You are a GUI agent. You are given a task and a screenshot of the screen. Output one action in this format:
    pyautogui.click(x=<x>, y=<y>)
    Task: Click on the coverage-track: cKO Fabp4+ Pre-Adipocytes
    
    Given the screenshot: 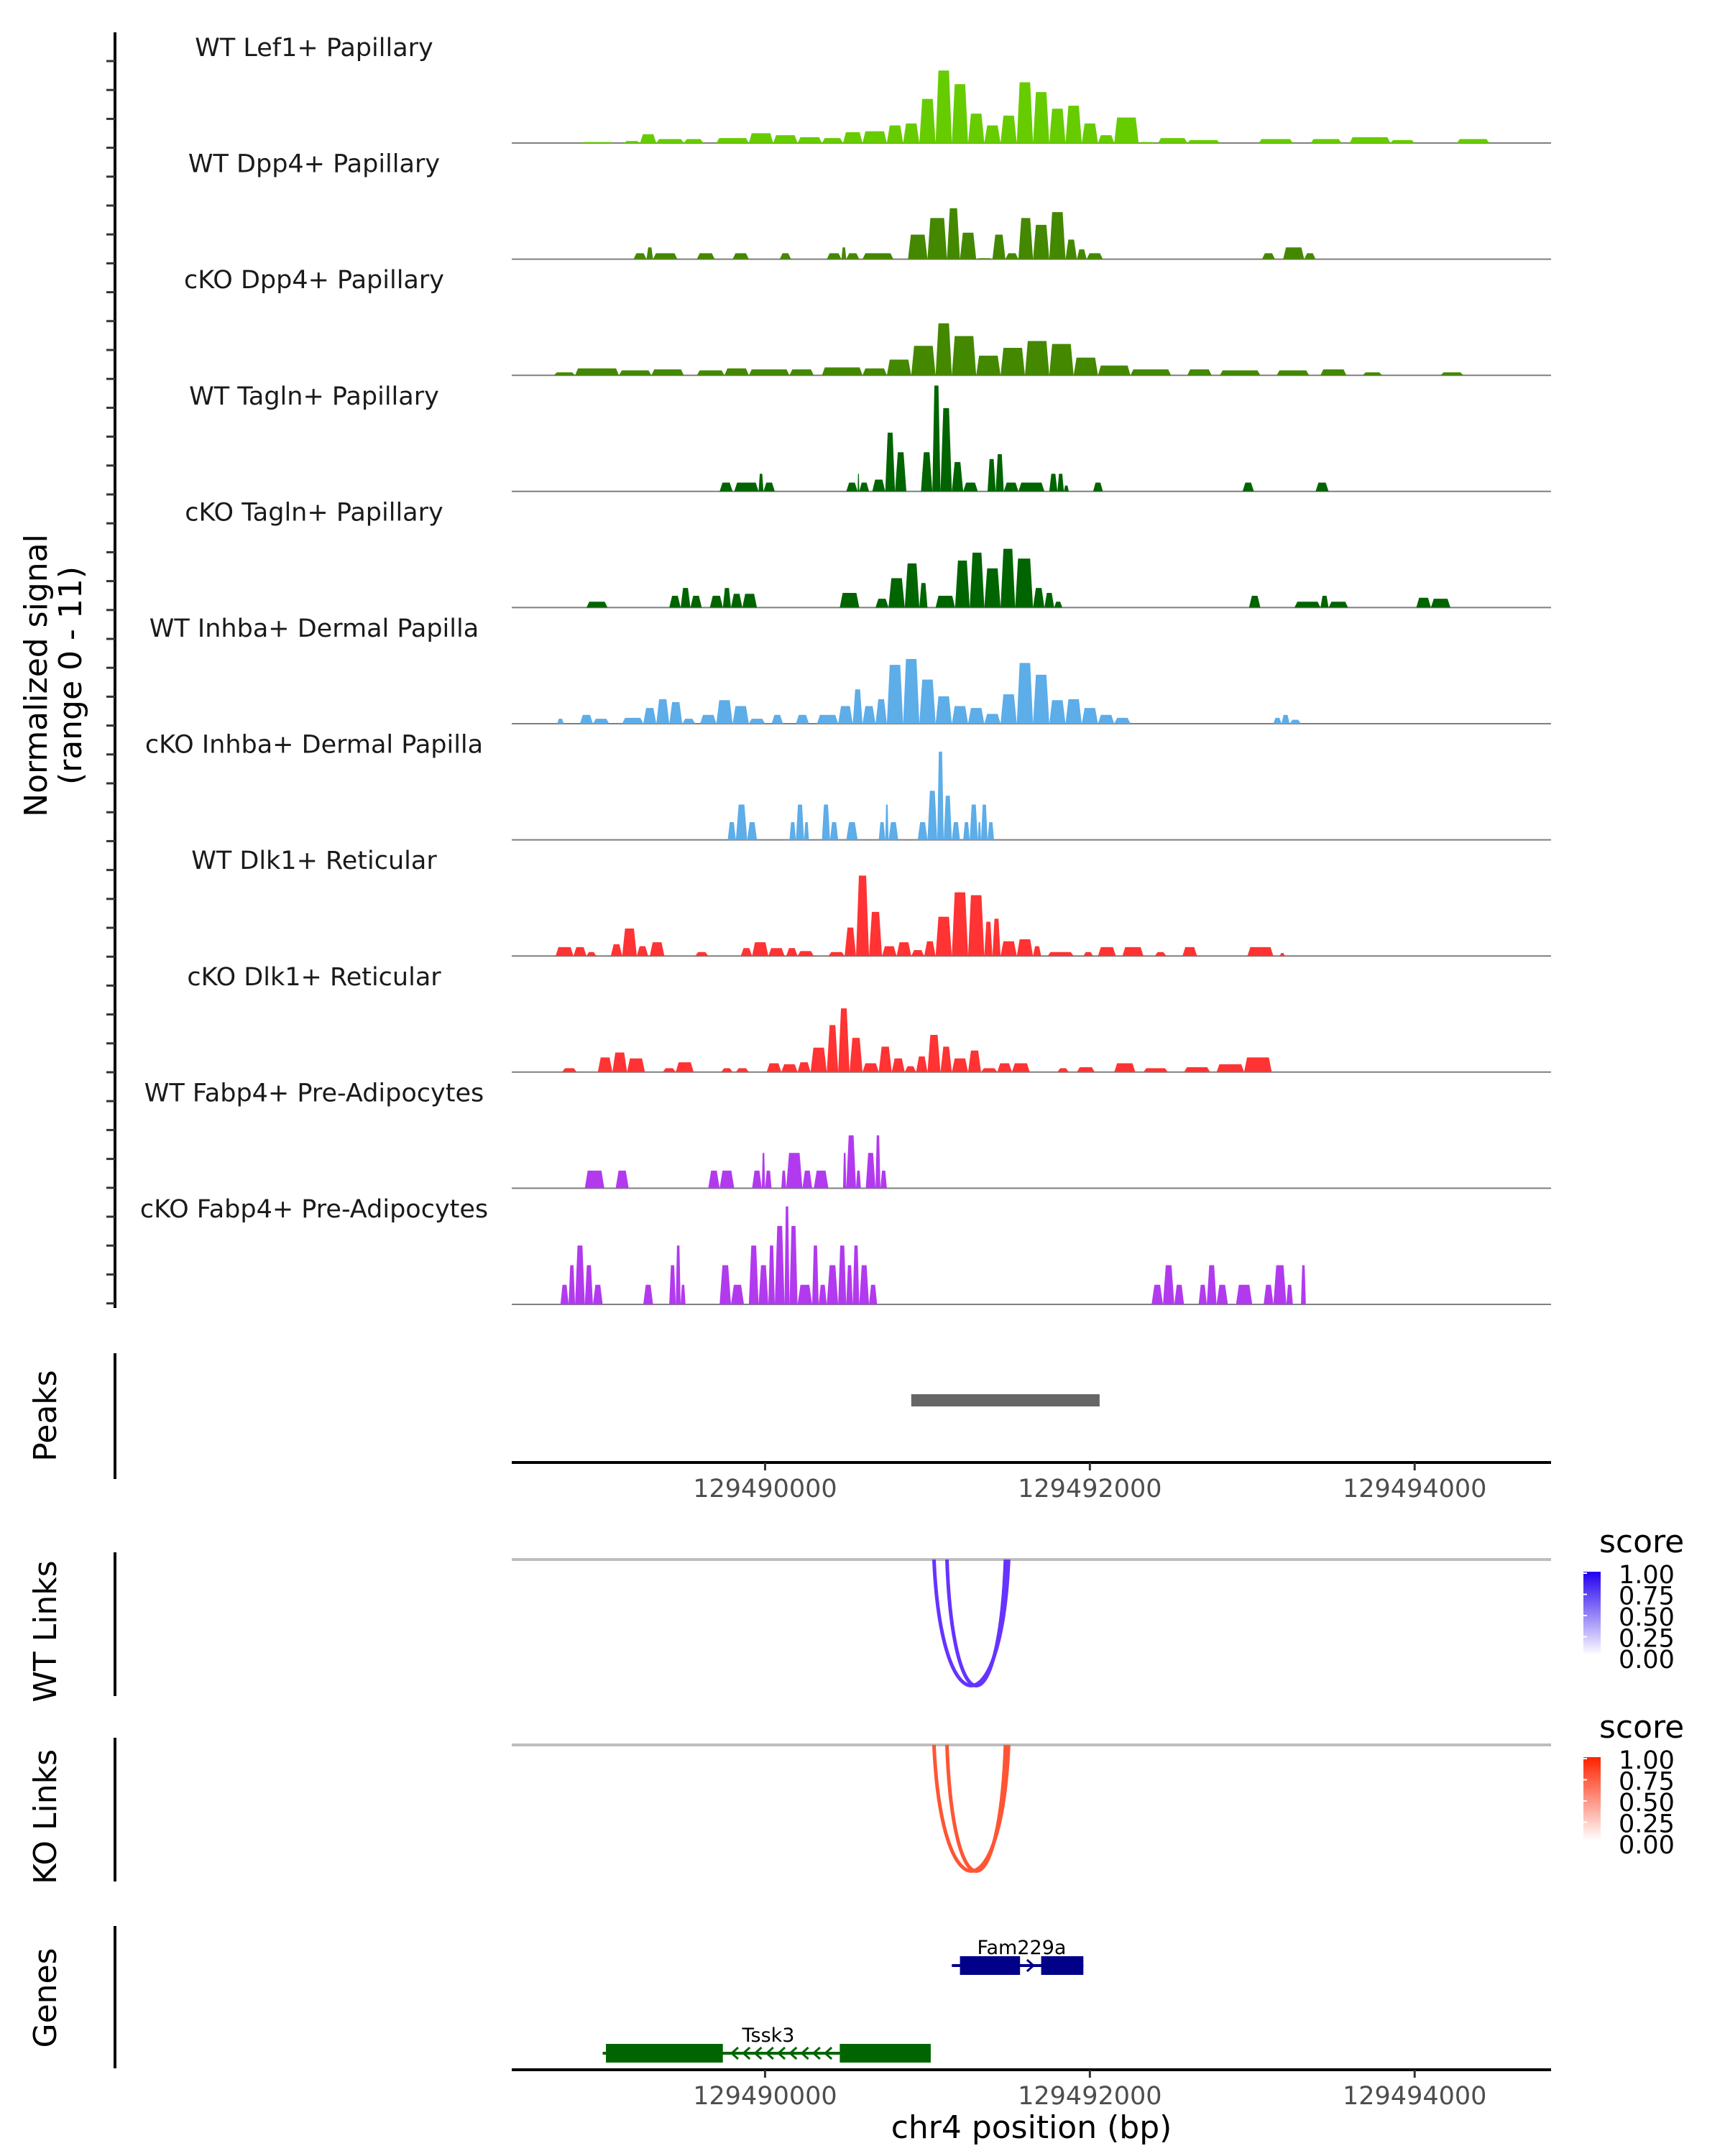 What is the action you would take?
    pyautogui.click(x=845, y=1250)
    